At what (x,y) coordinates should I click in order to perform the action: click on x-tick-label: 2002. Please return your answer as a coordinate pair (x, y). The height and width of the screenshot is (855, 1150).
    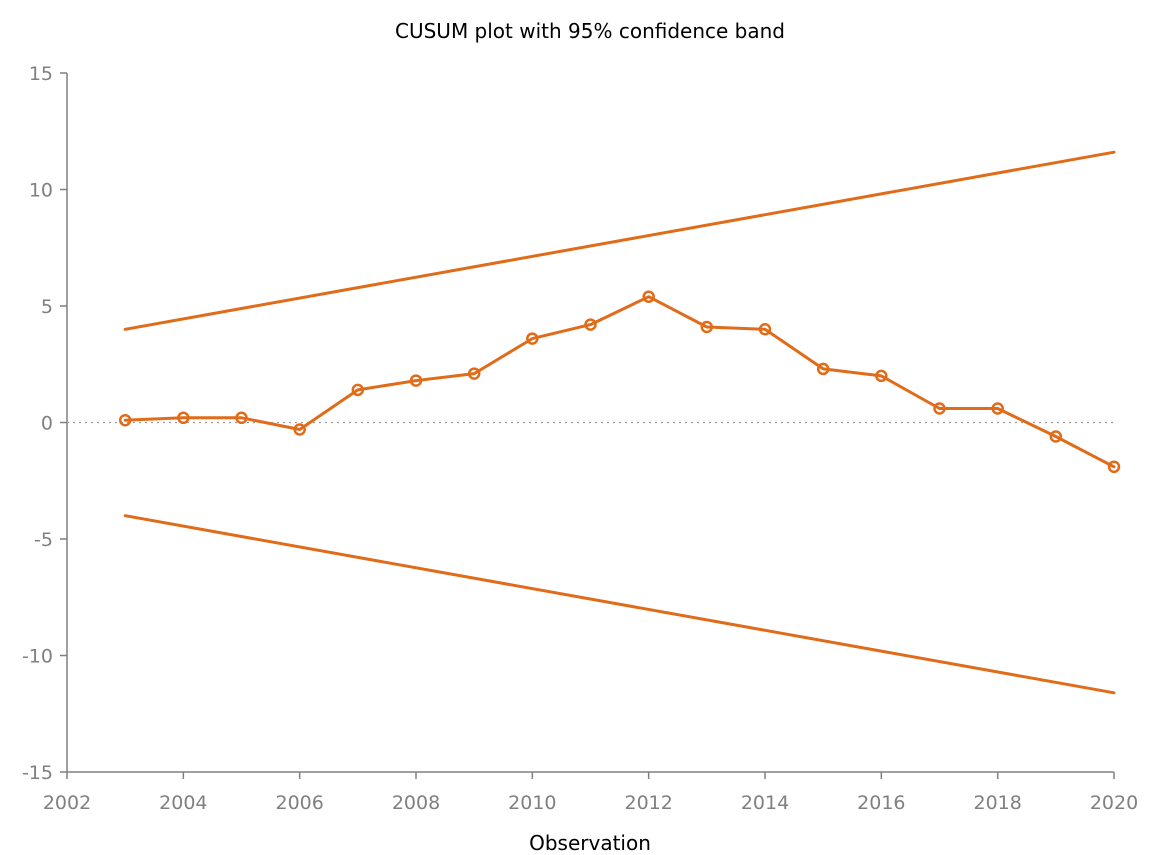
    Looking at the image, I should click on (67, 803).